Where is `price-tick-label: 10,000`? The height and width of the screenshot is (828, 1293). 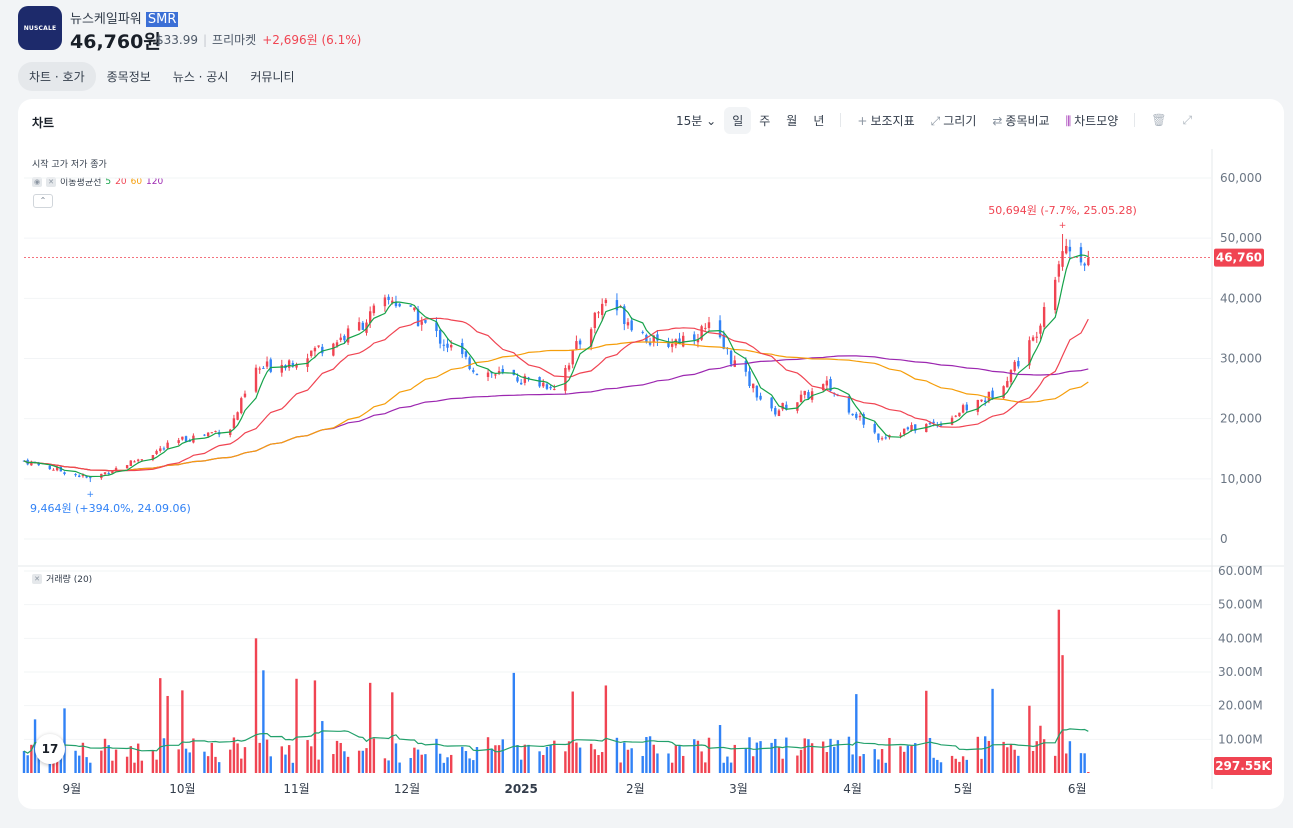 price-tick-label: 10,000 is located at coordinates (1241, 479).